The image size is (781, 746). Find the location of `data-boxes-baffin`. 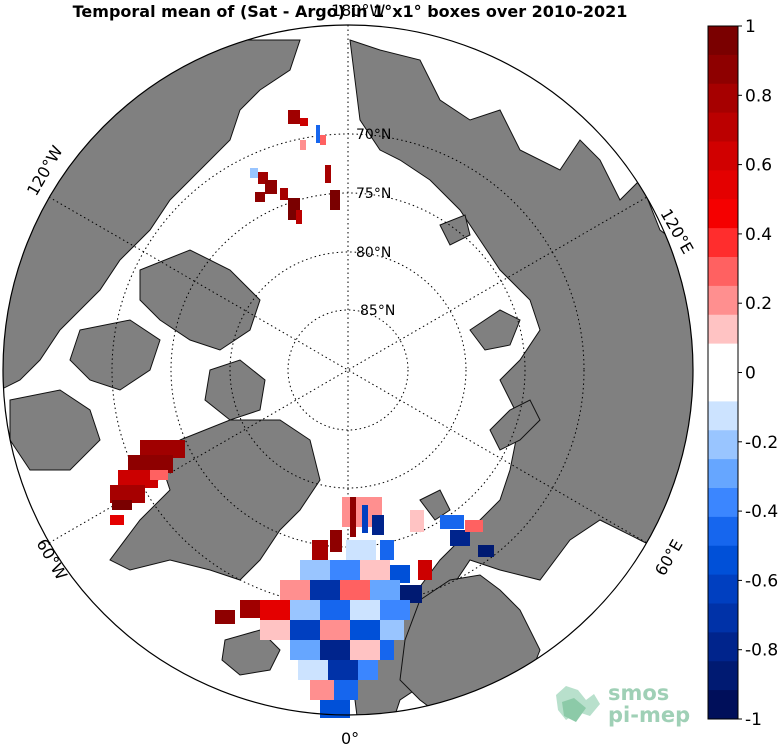

data-boxes-baffin is located at coordinates (147, 482).